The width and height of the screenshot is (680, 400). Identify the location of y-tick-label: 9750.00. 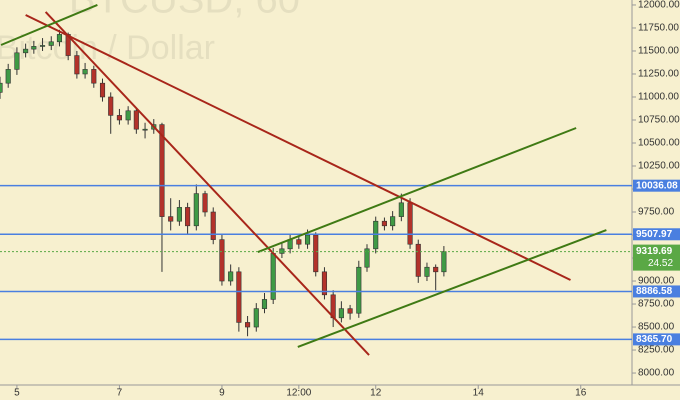
(656, 212).